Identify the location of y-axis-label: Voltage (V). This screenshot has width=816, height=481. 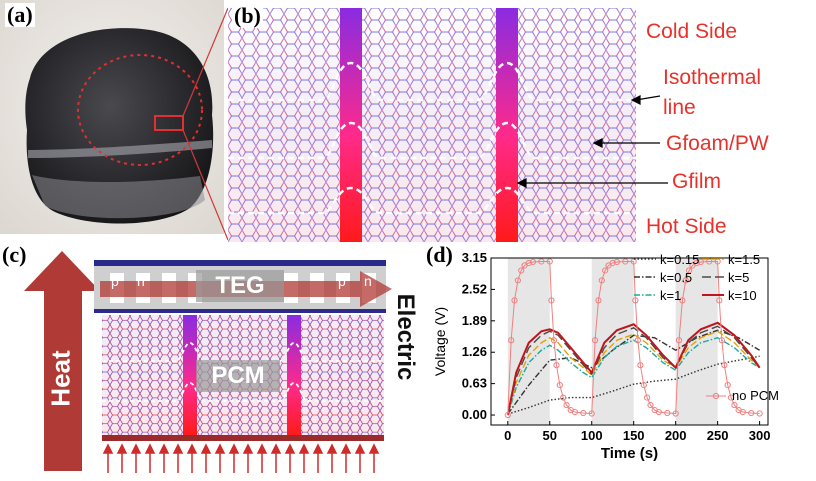
(440, 341).